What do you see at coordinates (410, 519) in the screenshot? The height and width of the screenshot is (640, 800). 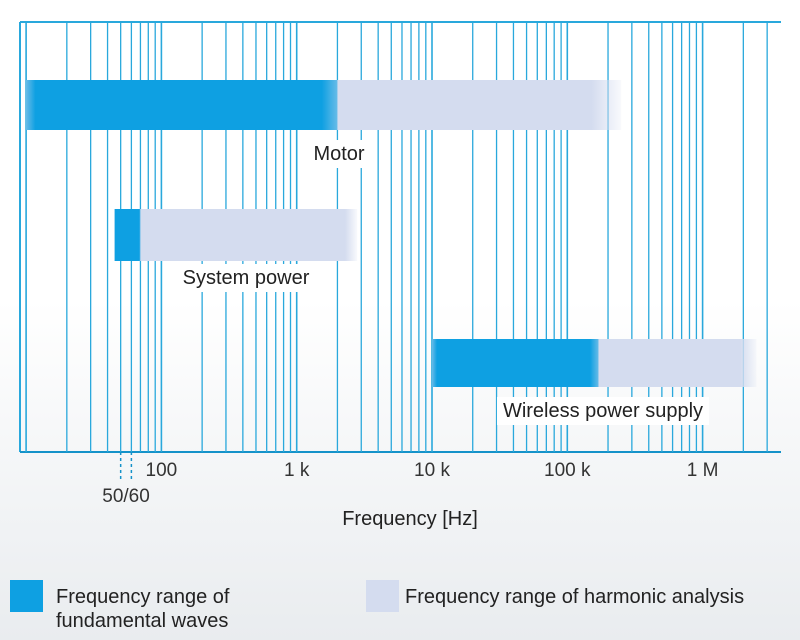 I see `x-axis-title: Frequency [Hz]` at bounding box center [410, 519].